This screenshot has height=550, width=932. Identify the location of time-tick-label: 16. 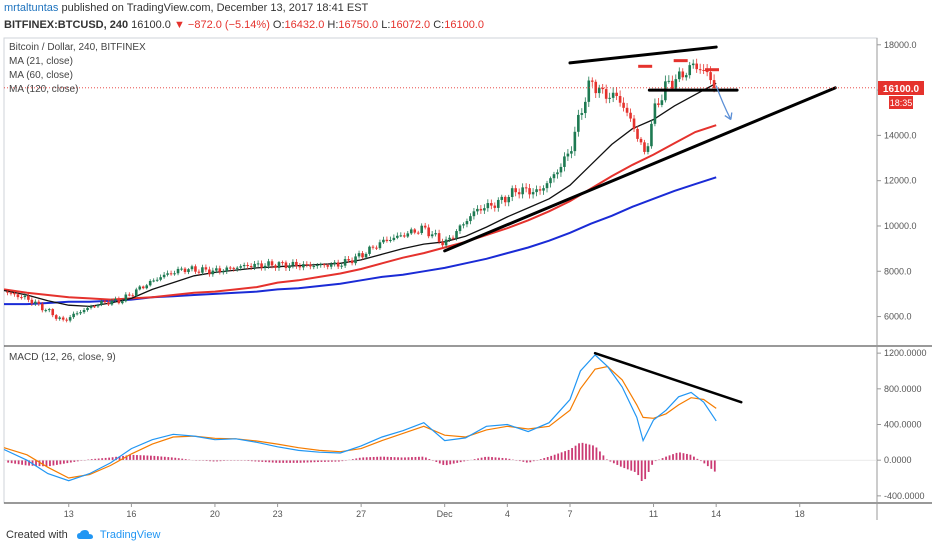
(131, 514).